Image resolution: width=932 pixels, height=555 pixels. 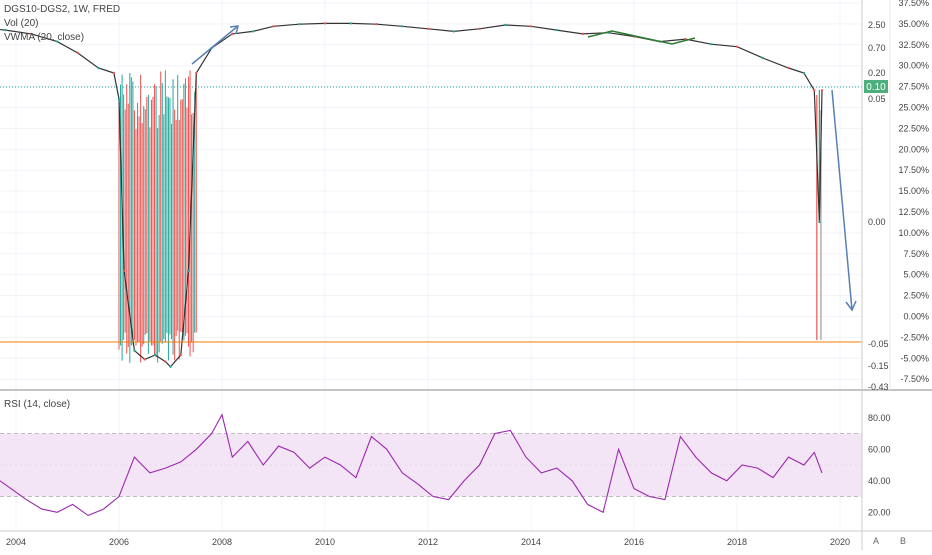 What do you see at coordinates (878, 344) in the screenshot?
I see `price-tick-label: -0.05` at bounding box center [878, 344].